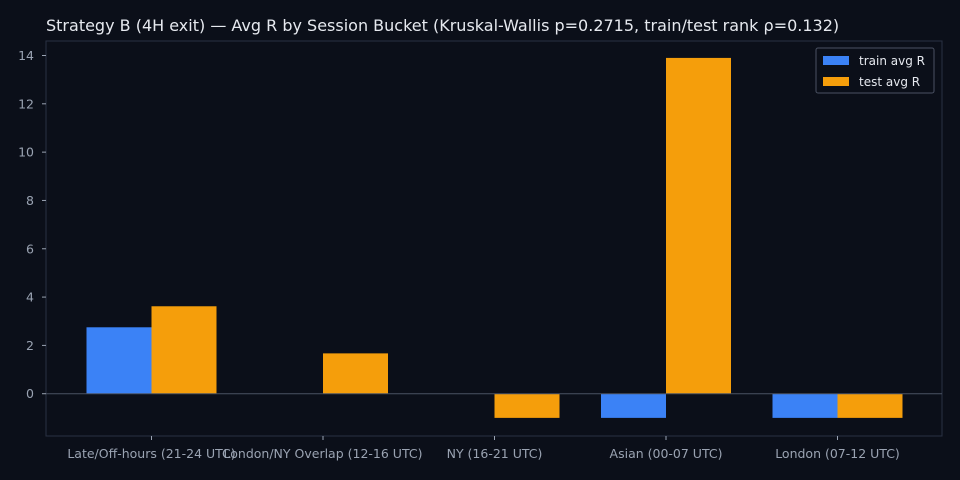 Image resolution: width=960 pixels, height=480 pixels. Describe the element at coordinates (323, 453) in the screenshot. I see `x-tick-label: London/NY Overlap (12-16 UTC)` at that location.